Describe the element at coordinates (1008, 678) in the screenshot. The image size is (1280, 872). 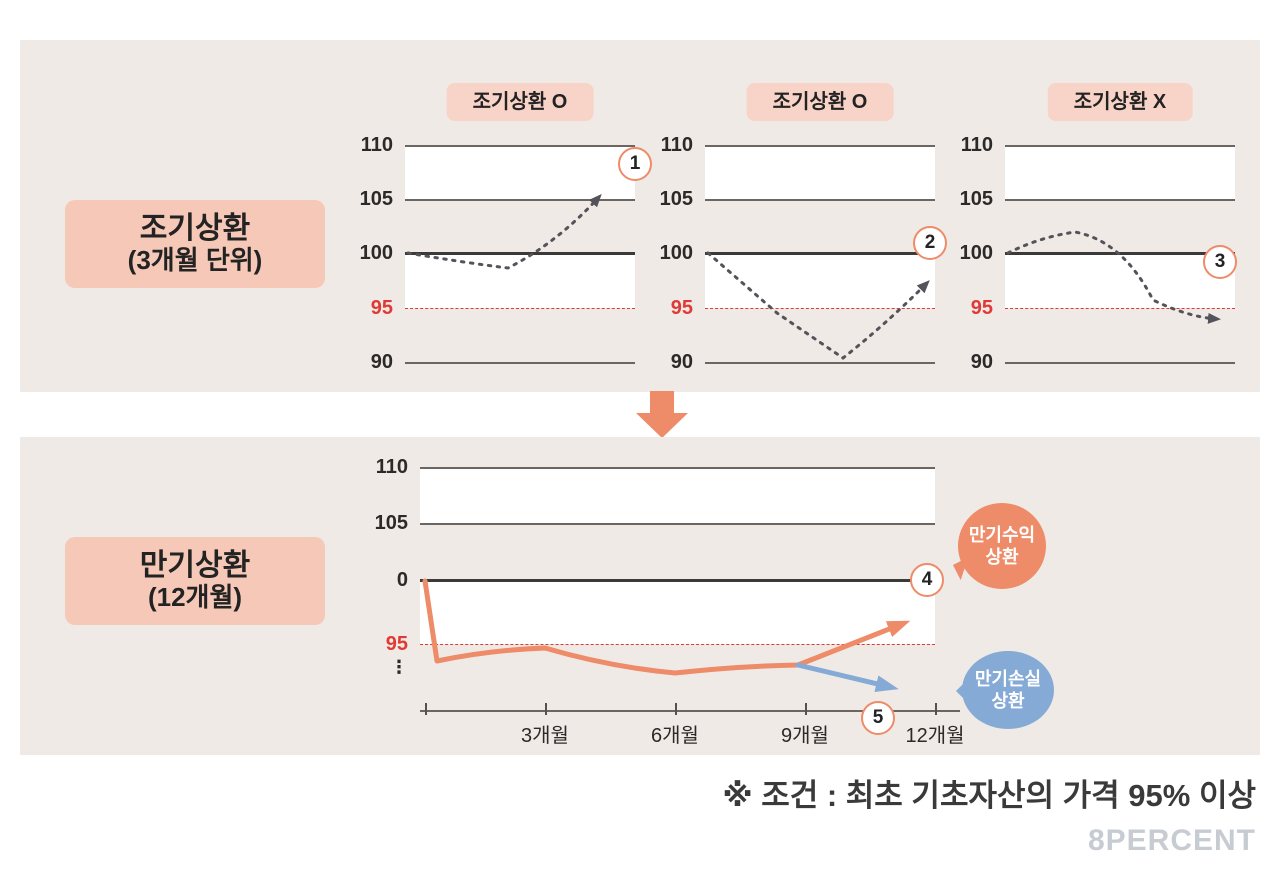
I see `loss-bubble-line1: 만기손실` at that location.